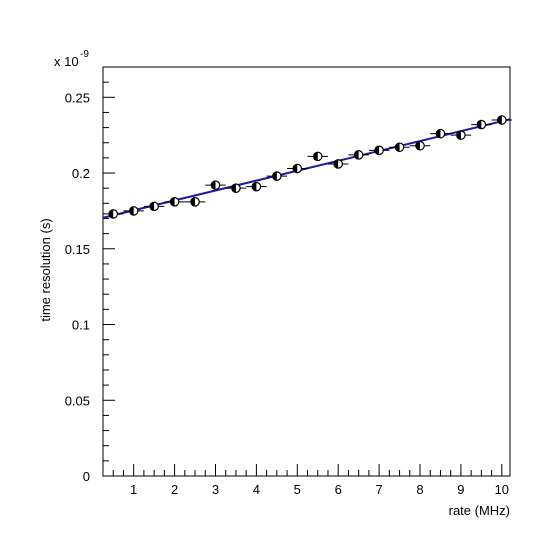 The image size is (546, 546). What do you see at coordinates (77, 249) in the screenshot?
I see `y-tick-label: 0.15` at bounding box center [77, 249].